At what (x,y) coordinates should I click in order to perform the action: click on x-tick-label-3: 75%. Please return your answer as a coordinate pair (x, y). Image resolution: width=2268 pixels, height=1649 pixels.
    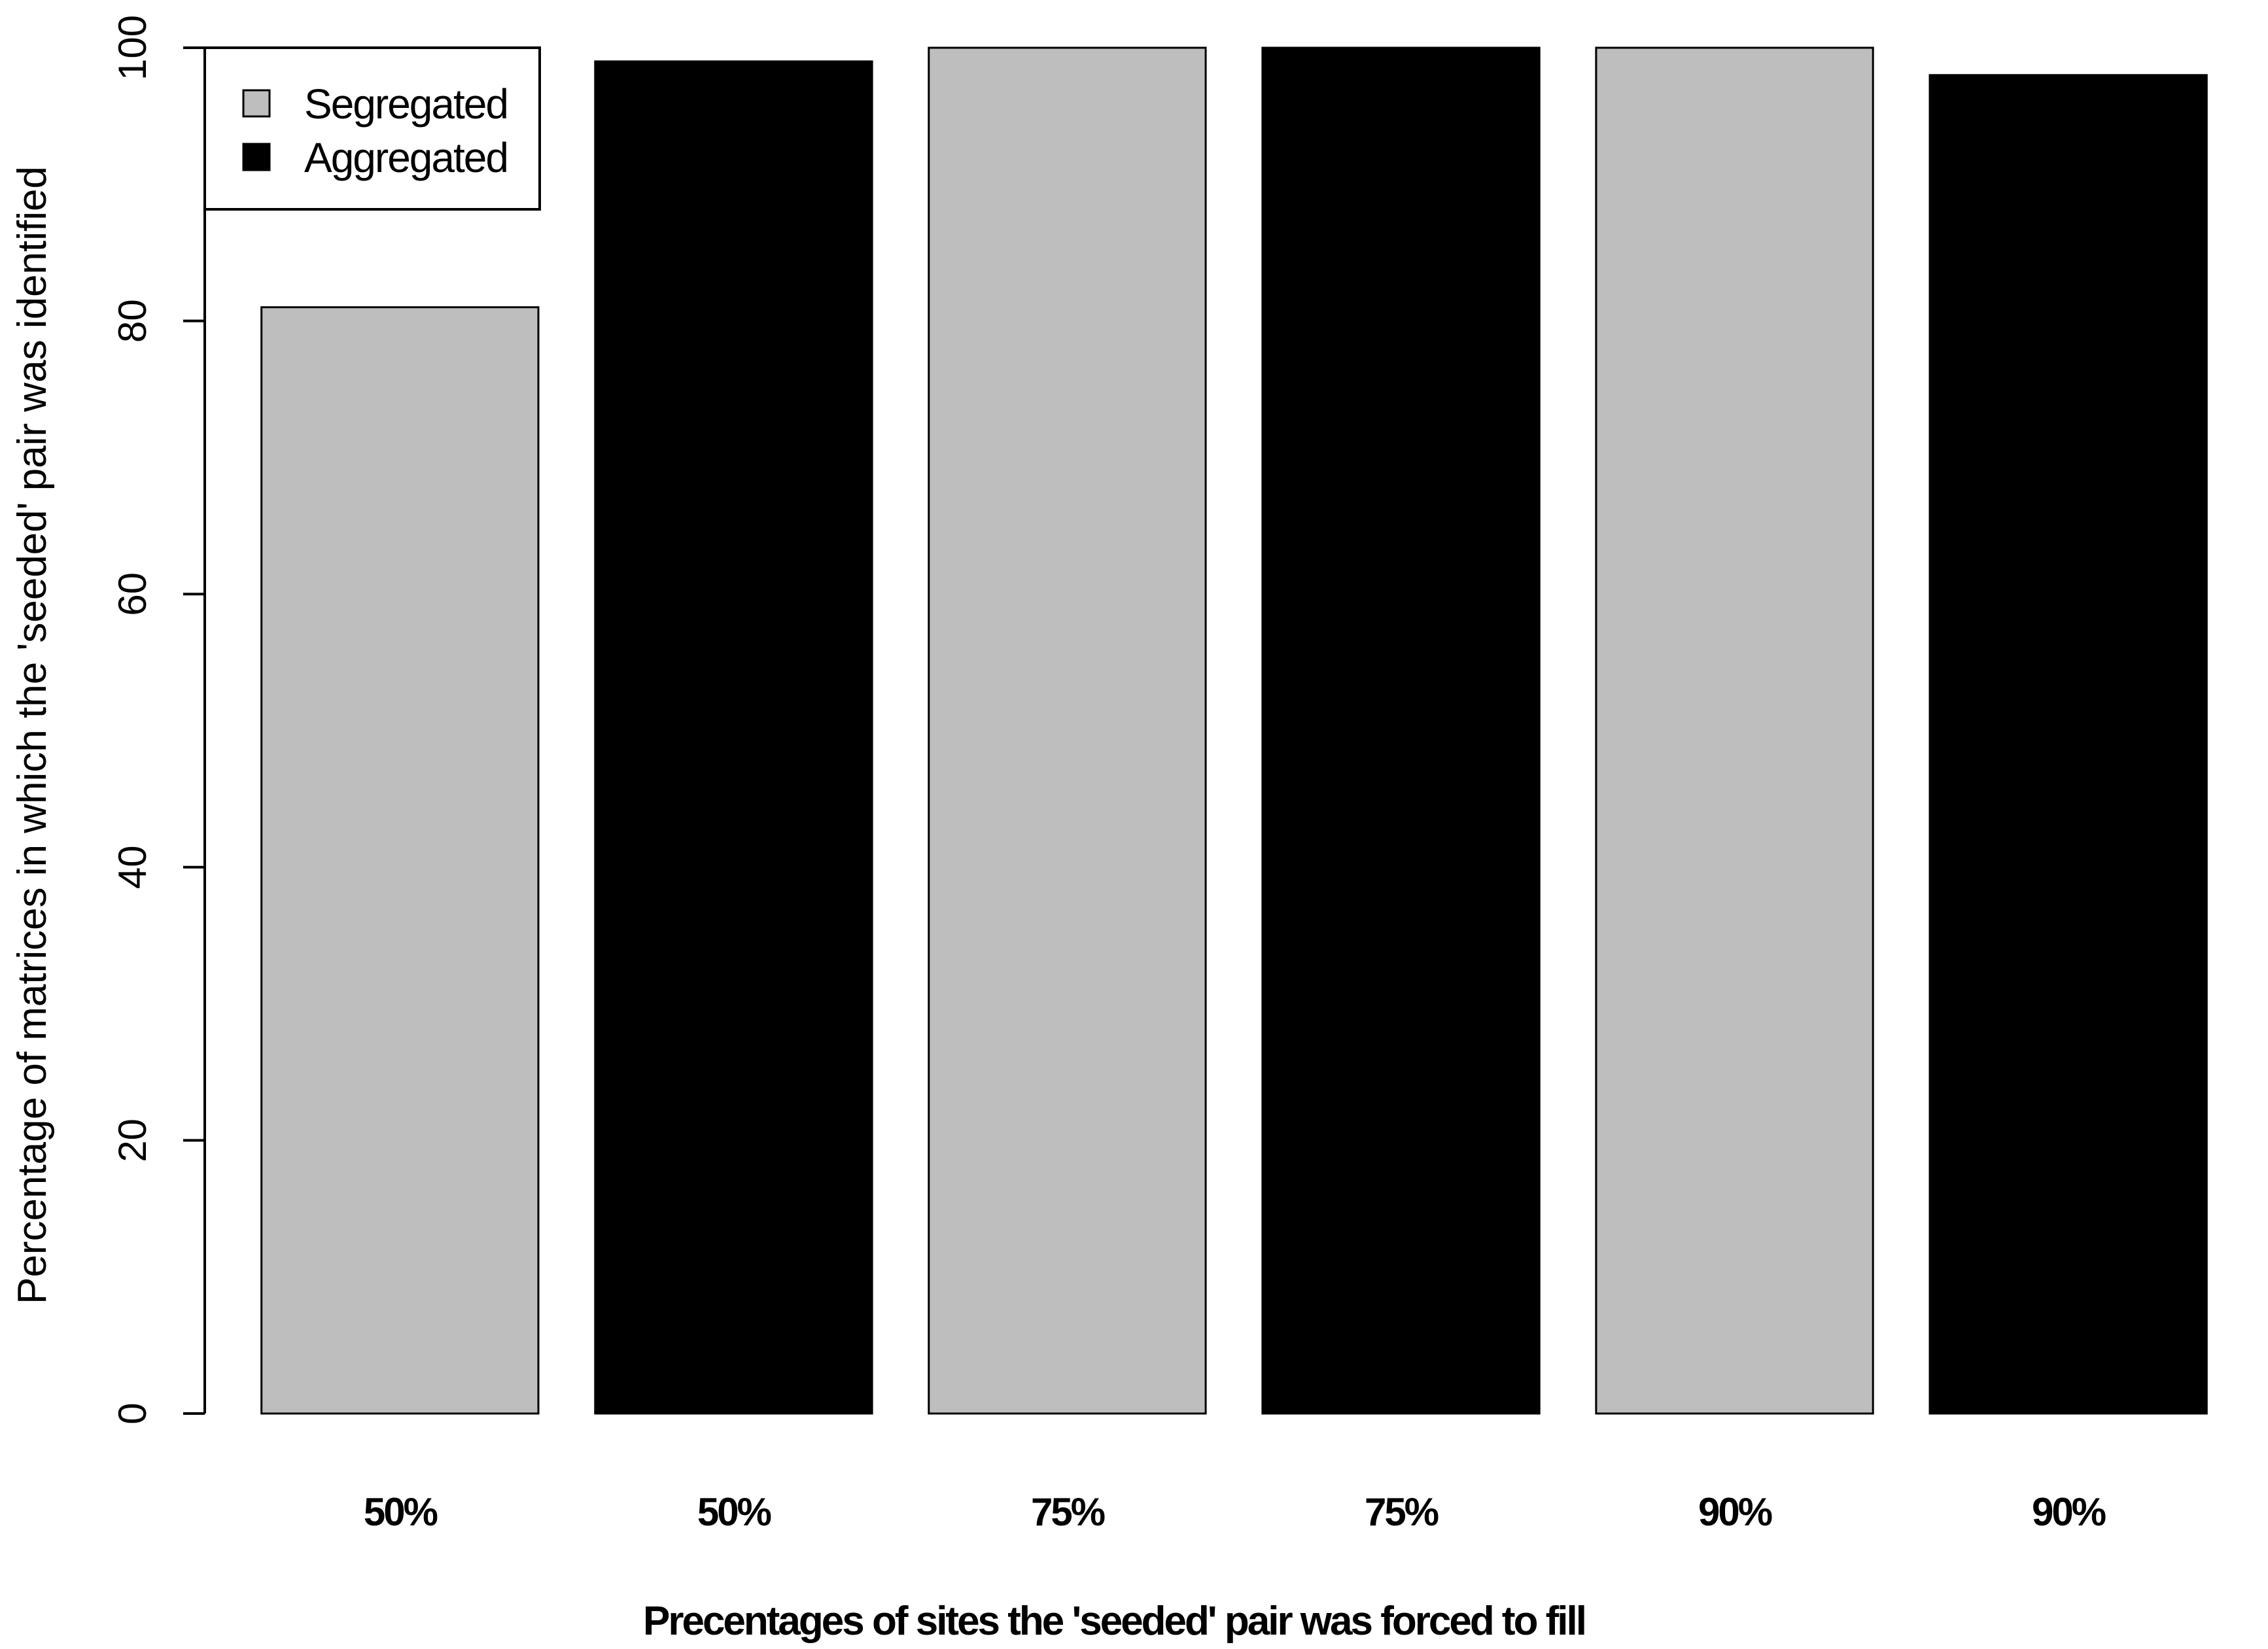
    Looking at the image, I should click on (1068, 1512).